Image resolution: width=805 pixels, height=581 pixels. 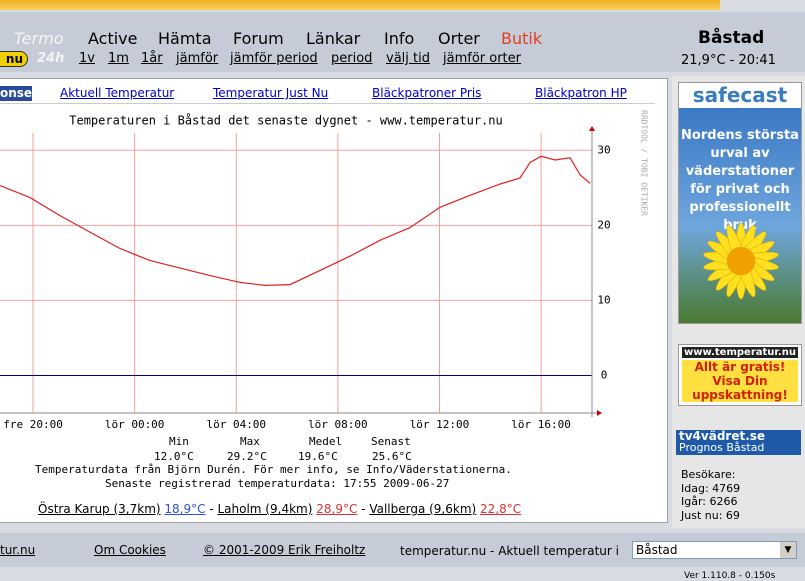 What do you see at coordinates (318, 456) in the screenshot?
I see `stat-value: 19.6°C` at bounding box center [318, 456].